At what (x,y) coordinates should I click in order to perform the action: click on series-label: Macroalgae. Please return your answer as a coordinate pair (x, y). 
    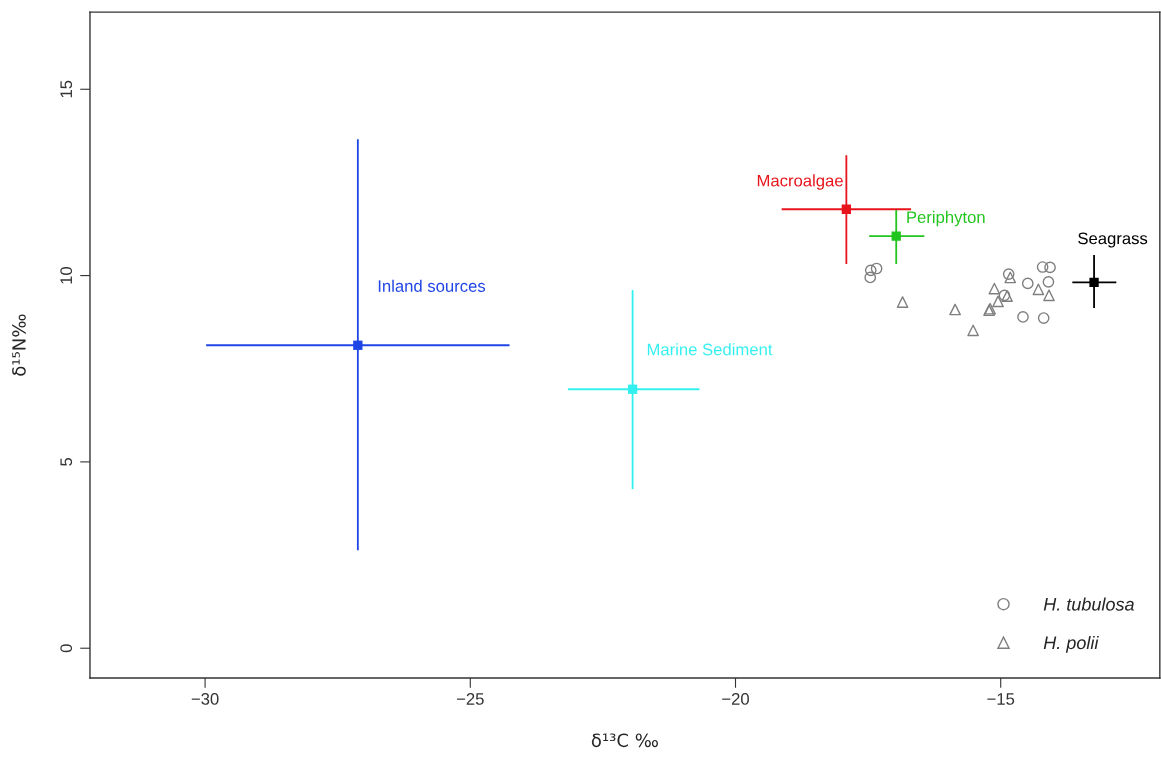
    Looking at the image, I should click on (800, 182).